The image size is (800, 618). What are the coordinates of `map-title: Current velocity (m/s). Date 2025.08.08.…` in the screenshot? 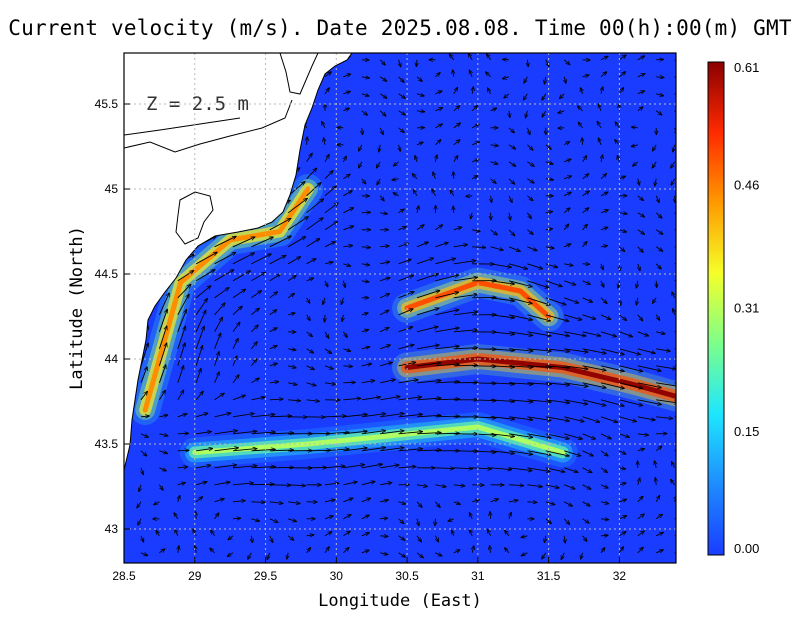 It's located at (400, 28).